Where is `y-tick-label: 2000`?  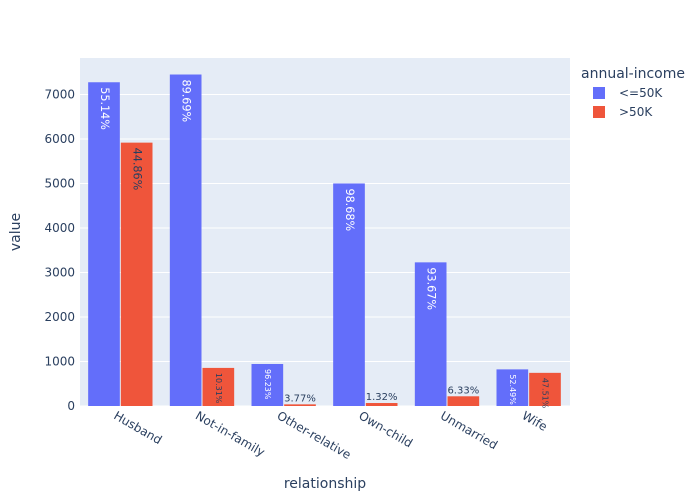 y-tick-label: 2000 is located at coordinates (59, 317).